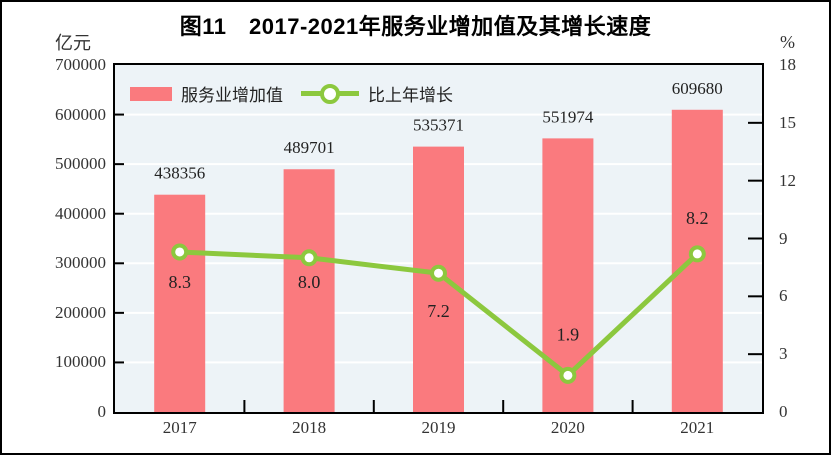 This screenshot has height=455, width=831. Describe the element at coordinates (102, 411) in the screenshot. I see `left-axis-tick-label: 0` at that location.